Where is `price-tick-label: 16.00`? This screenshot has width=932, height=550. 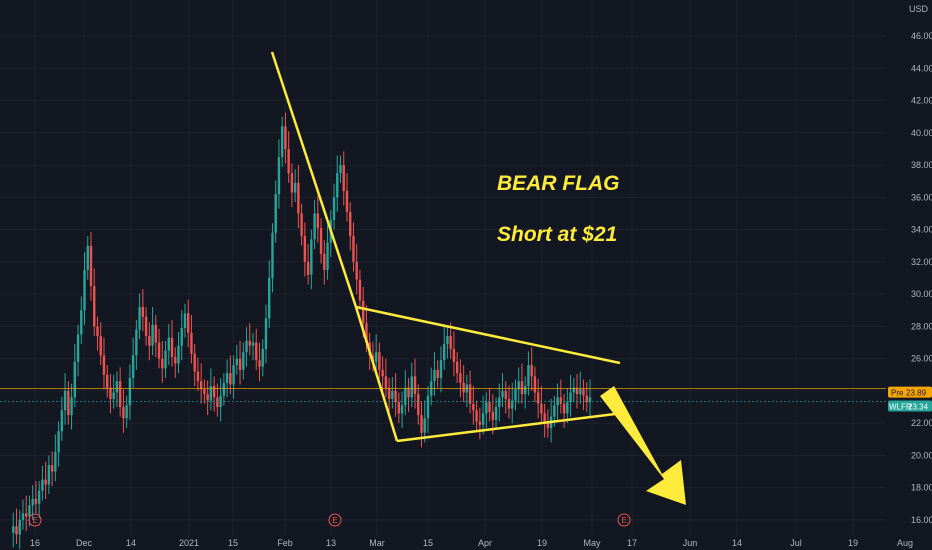
price-tick-label: 16.00 is located at coordinates (921, 520).